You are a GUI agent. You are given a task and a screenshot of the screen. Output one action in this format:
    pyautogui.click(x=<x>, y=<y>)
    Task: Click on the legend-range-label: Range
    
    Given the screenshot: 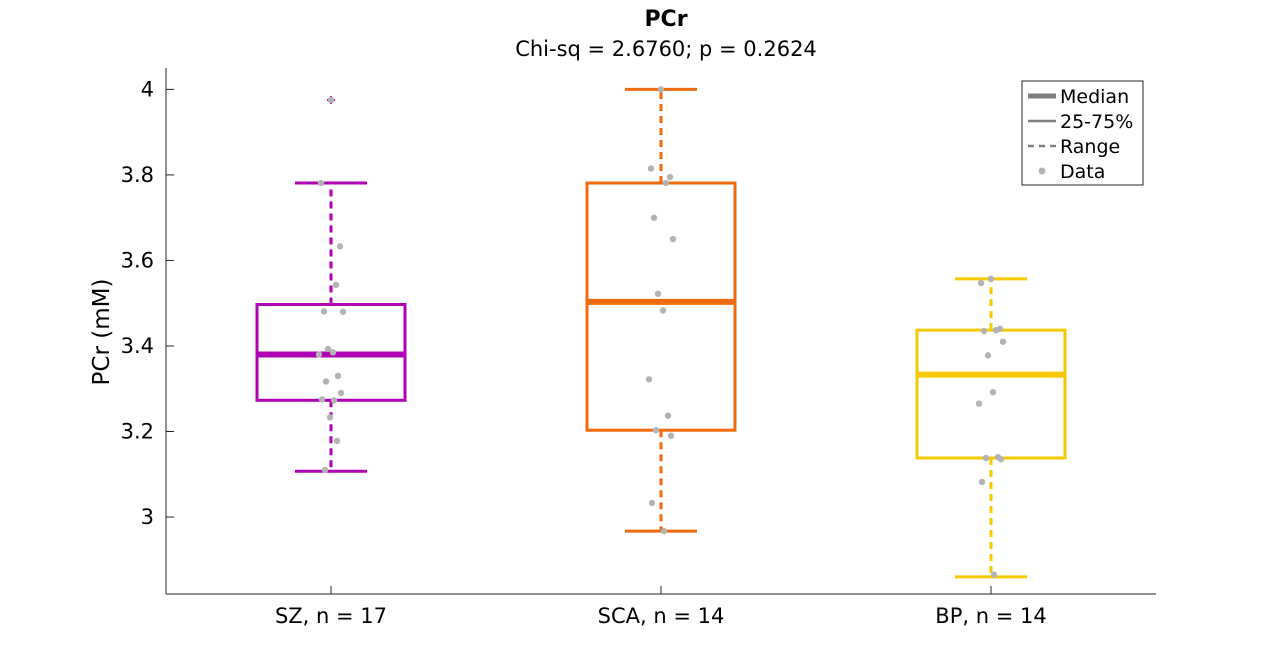 What is the action you would take?
    pyautogui.click(x=1090, y=147)
    